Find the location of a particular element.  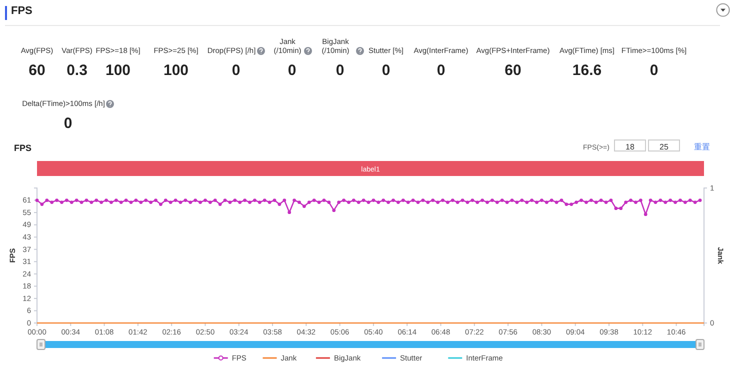

chart-title: FPS is located at coordinates (23, 148).